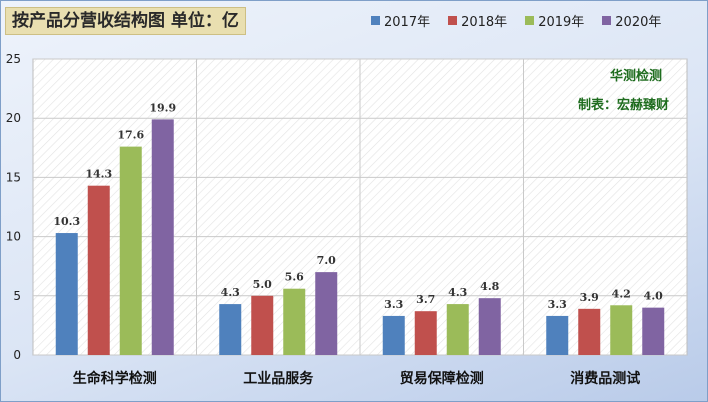 The image size is (708, 402). Describe the element at coordinates (636, 76) in the screenshot. I see `annotation-company: 华测检测` at that location.